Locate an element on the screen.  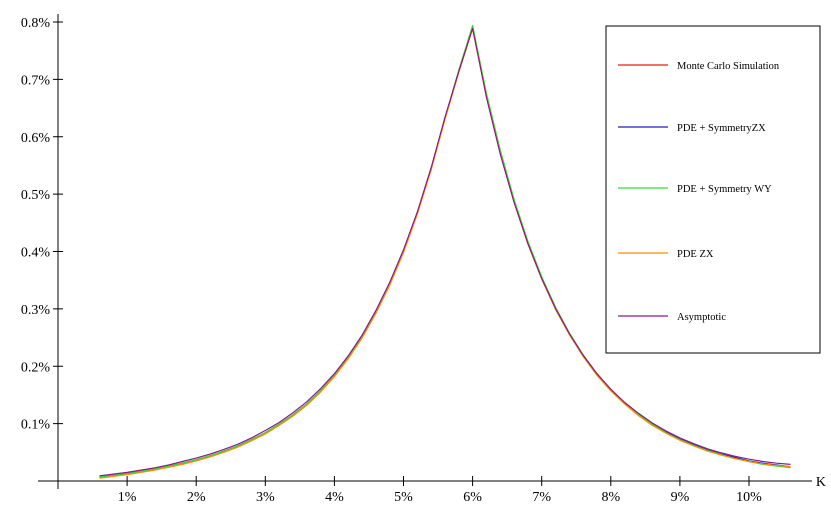
x-ticks: 1% 2% 3% 4% 5% 6% 7% 8% 9% 10% is located at coordinates (440, 490).